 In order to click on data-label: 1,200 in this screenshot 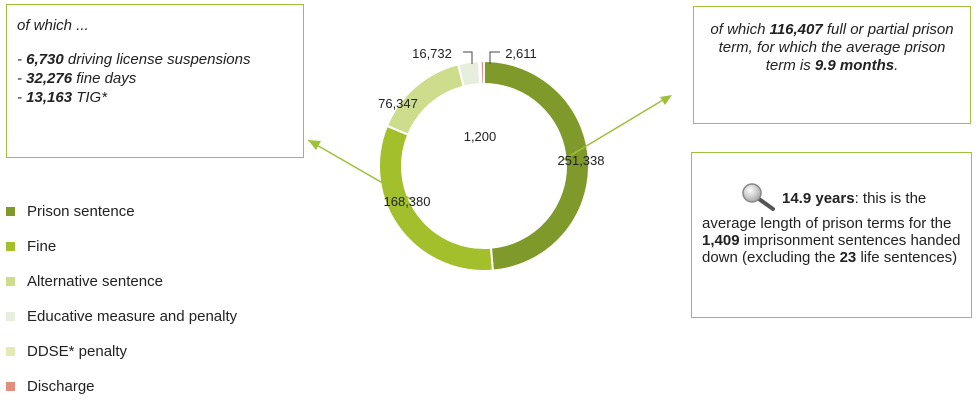, I will do `click(480, 136)`.